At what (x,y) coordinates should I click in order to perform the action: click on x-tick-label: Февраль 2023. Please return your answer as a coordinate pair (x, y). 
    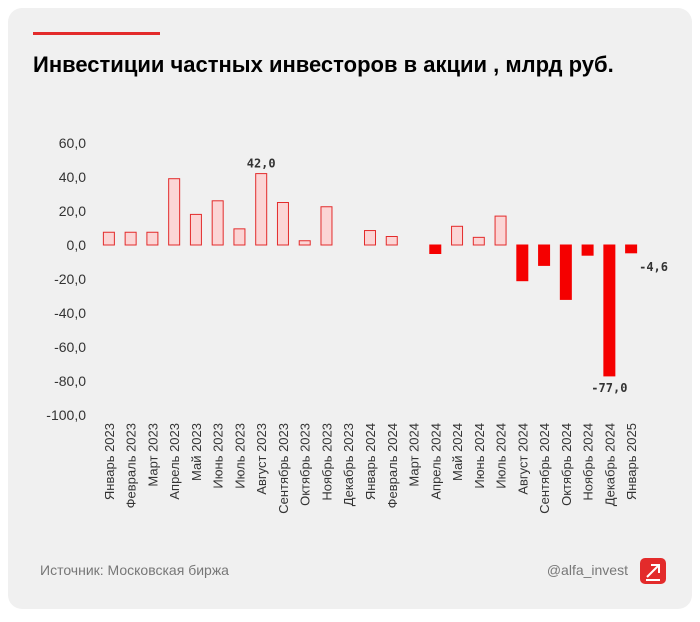
    Looking at the image, I should click on (131, 465).